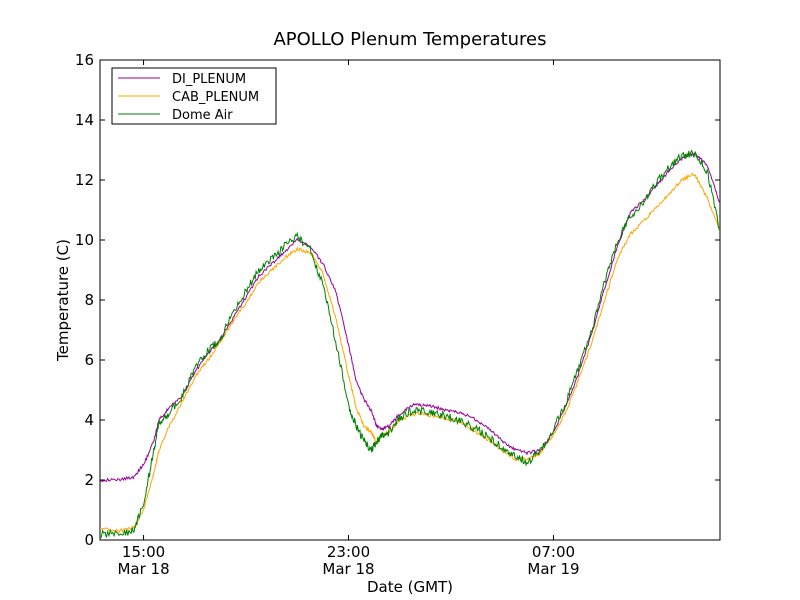 The width and height of the screenshot is (800, 600). Describe the element at coordinates (89, 360) in the screenshot. I see `y-tick-label: 6` at that location.